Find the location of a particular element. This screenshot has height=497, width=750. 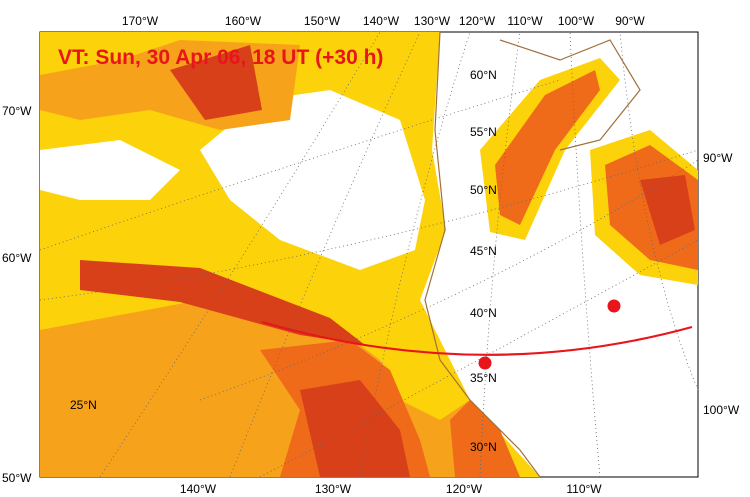

top-label: 140°W is located at coordinates (381, 21).